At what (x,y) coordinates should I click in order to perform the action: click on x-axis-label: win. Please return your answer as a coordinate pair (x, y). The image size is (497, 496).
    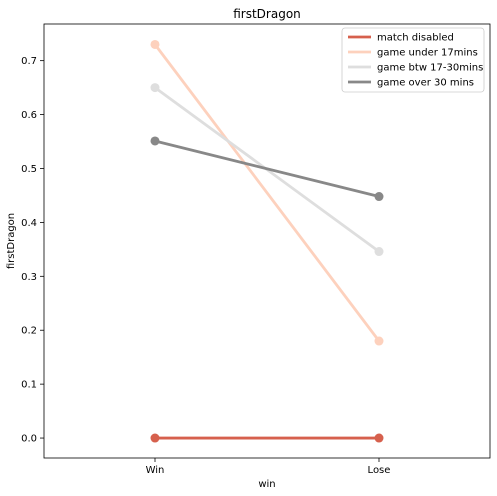
    Looking at the image, I should click on (266, 484).